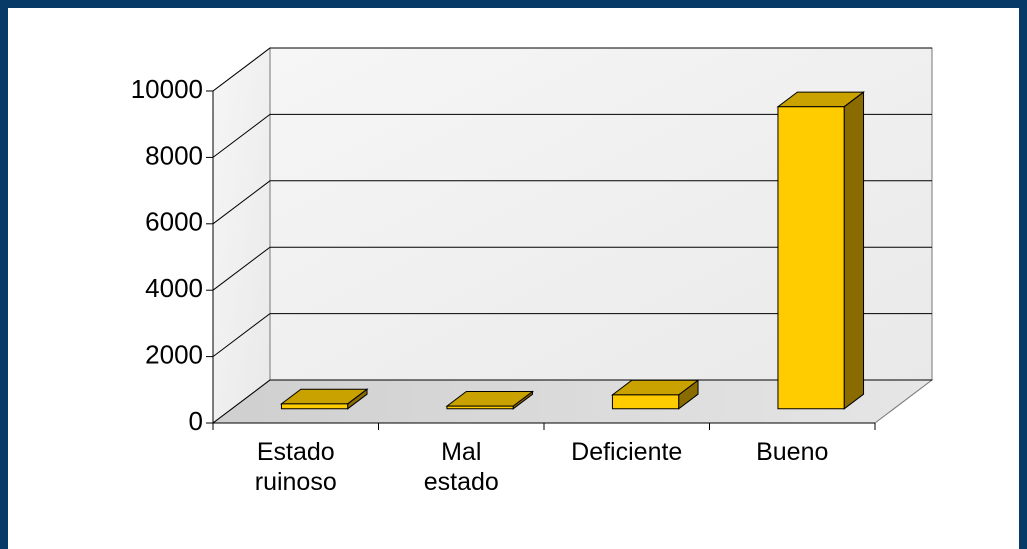 This screenshot has height=549, width=1027. What do you see at coordinates (461, 467) in the screenshot?
I see `x-tick-label: Mal estado` at bounding box center [461, 467].